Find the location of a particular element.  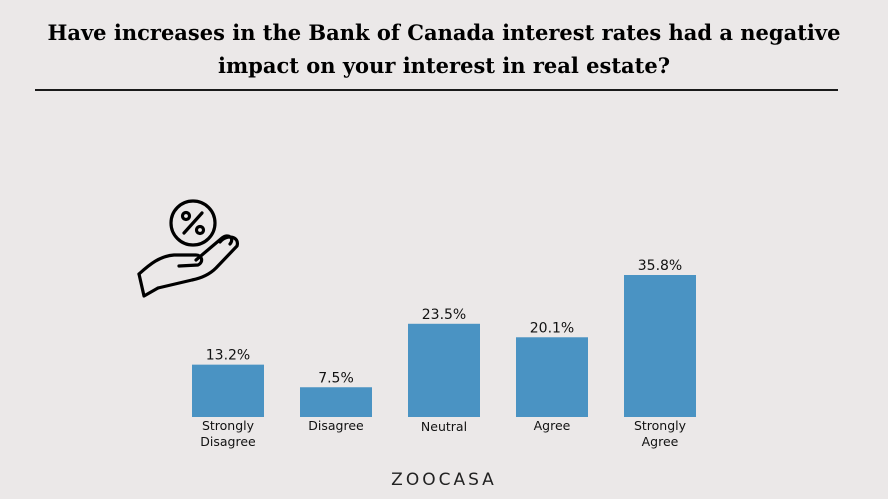

category-label-1: Disagree is located at coordinates (336, 425).